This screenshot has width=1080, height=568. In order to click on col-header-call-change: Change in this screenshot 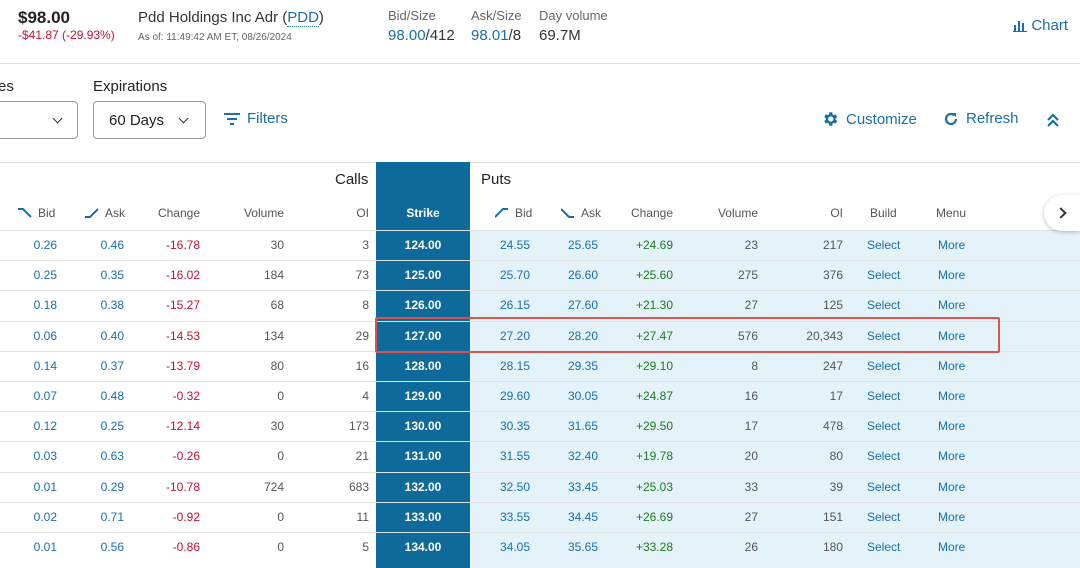, I will do `click(178, 213)`.